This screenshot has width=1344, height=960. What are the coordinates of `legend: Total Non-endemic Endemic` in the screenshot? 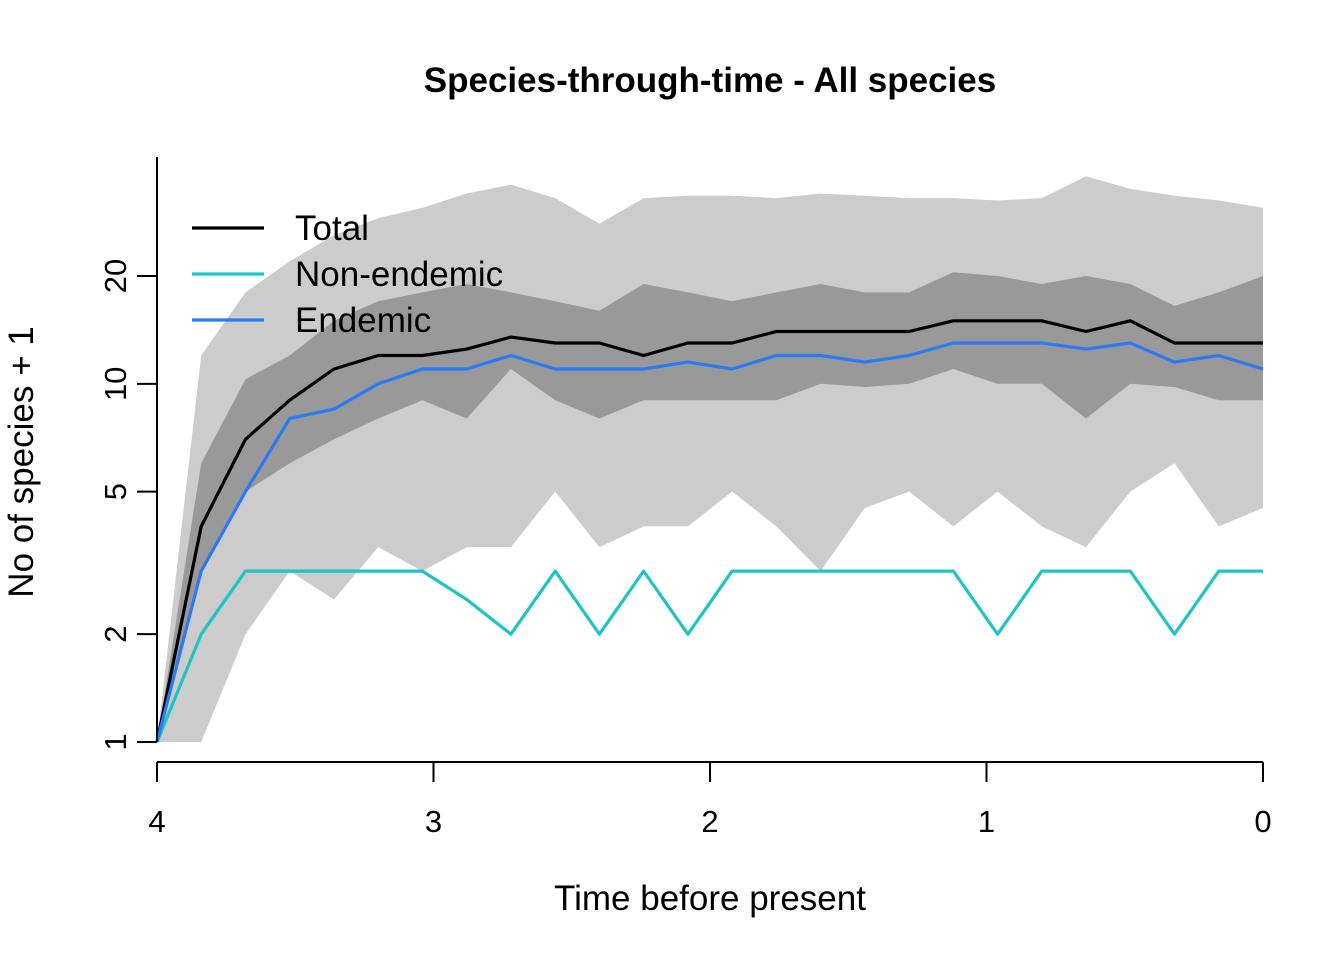 It's located at (347, 274).